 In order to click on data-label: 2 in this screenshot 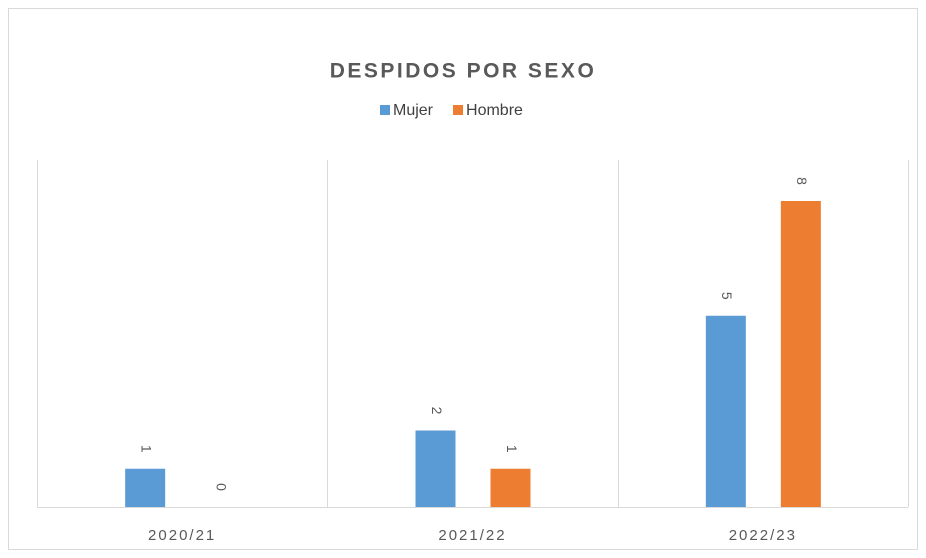, I will do `click(437, 411)`.